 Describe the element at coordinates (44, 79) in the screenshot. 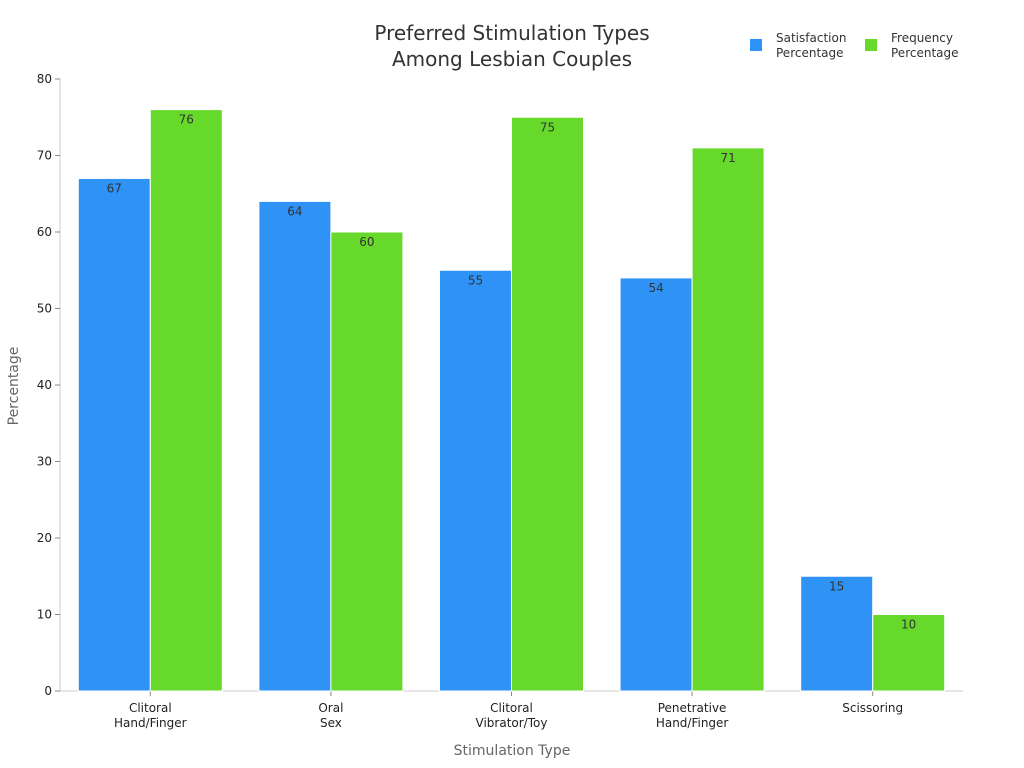

I see `y-tick-label: 80` at that location.